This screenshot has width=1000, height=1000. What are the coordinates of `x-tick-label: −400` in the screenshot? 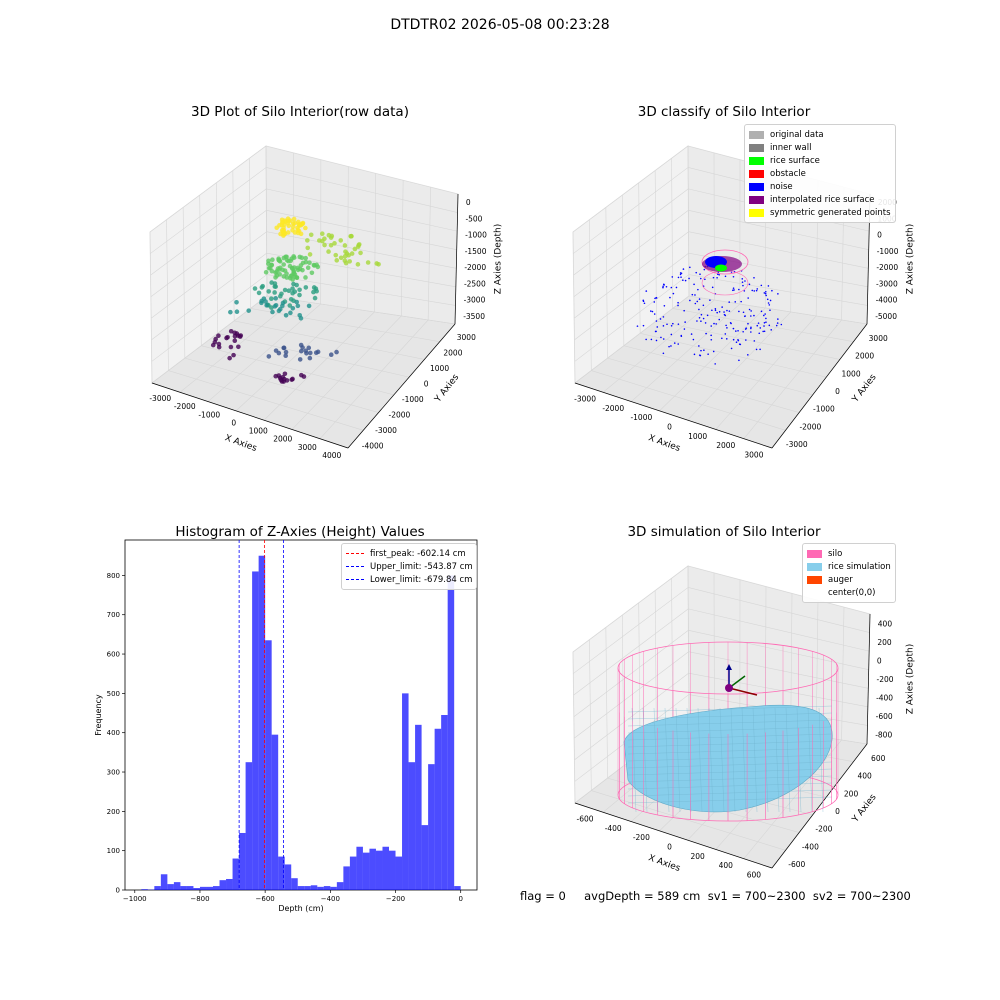 It's located at (330, 899).